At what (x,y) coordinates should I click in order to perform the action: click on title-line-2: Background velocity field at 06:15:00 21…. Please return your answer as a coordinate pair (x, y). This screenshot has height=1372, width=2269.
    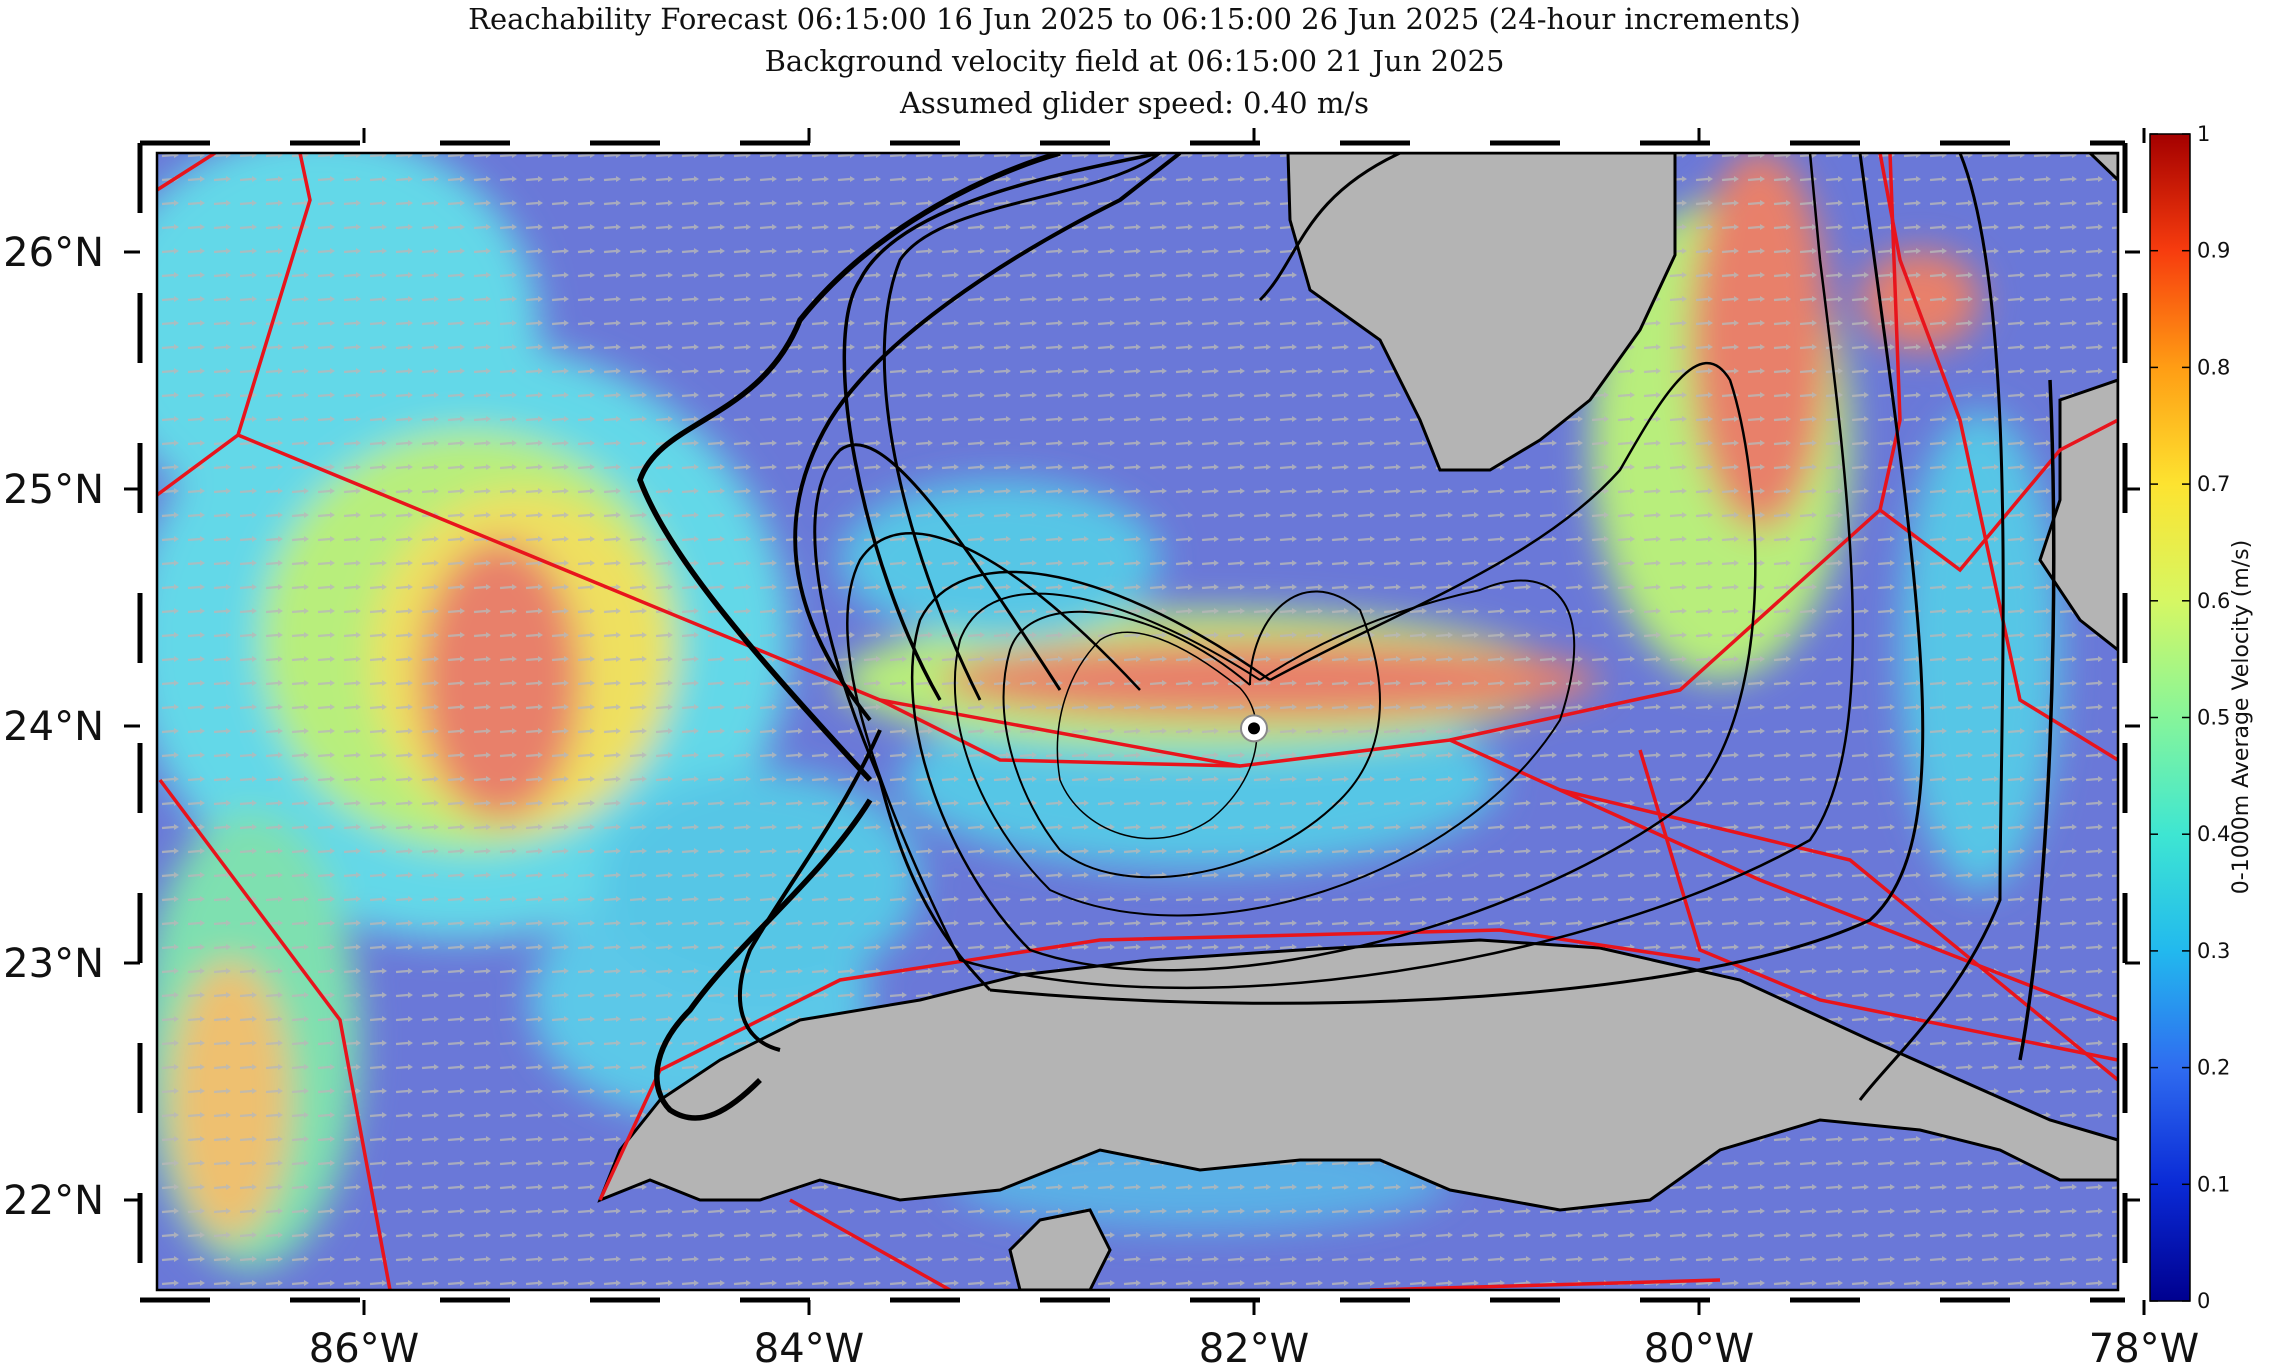
    Looking at the image, I should click on (1134, 61).